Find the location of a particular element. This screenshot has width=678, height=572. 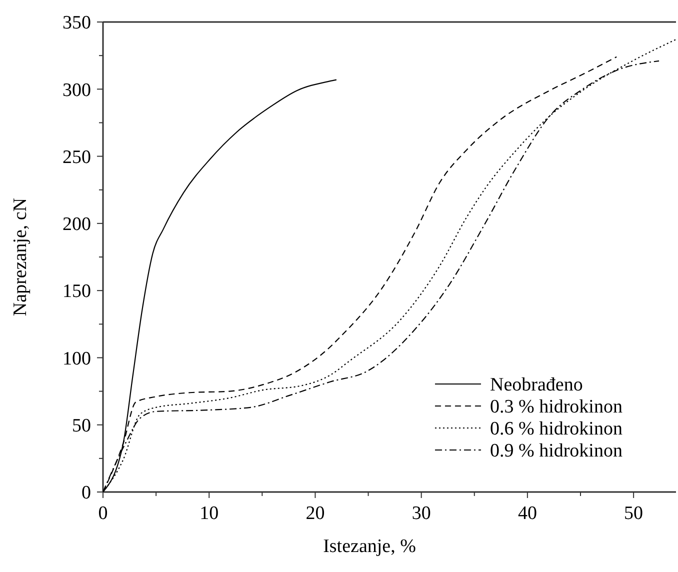

y-tick-label: 50 is located at coordinates (81, 426).